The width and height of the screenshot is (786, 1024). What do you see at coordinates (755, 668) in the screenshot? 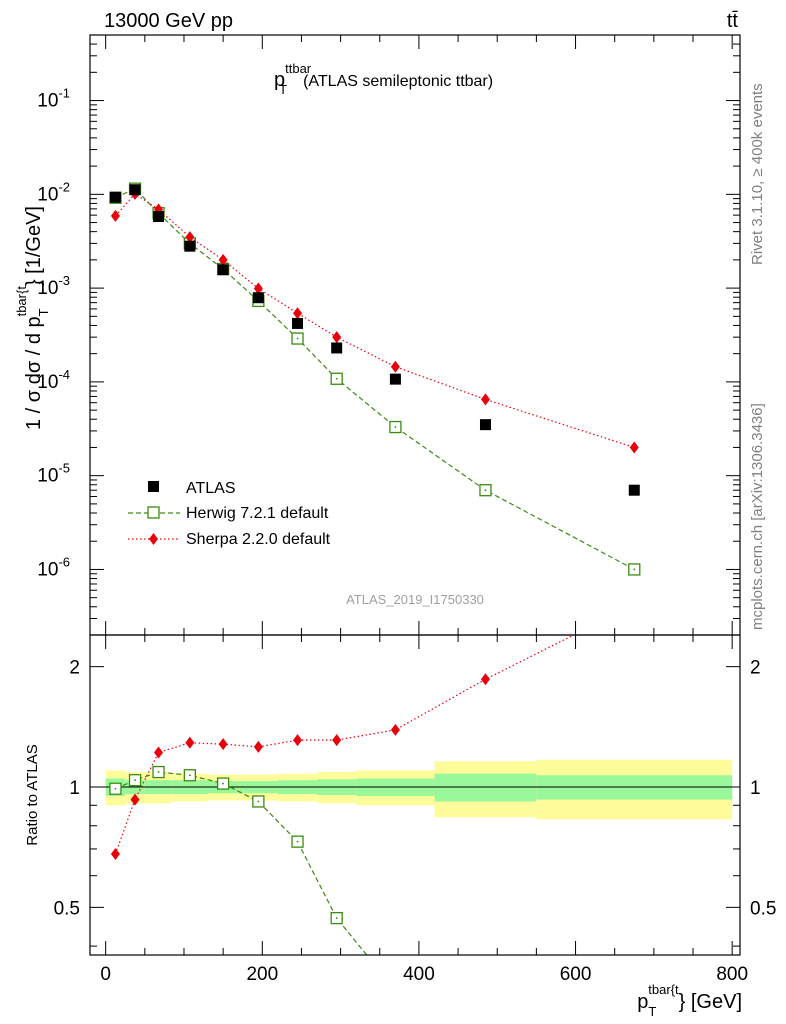
I see `ratio-y-tick-label-right: 2` at bounding box center [755, 668].